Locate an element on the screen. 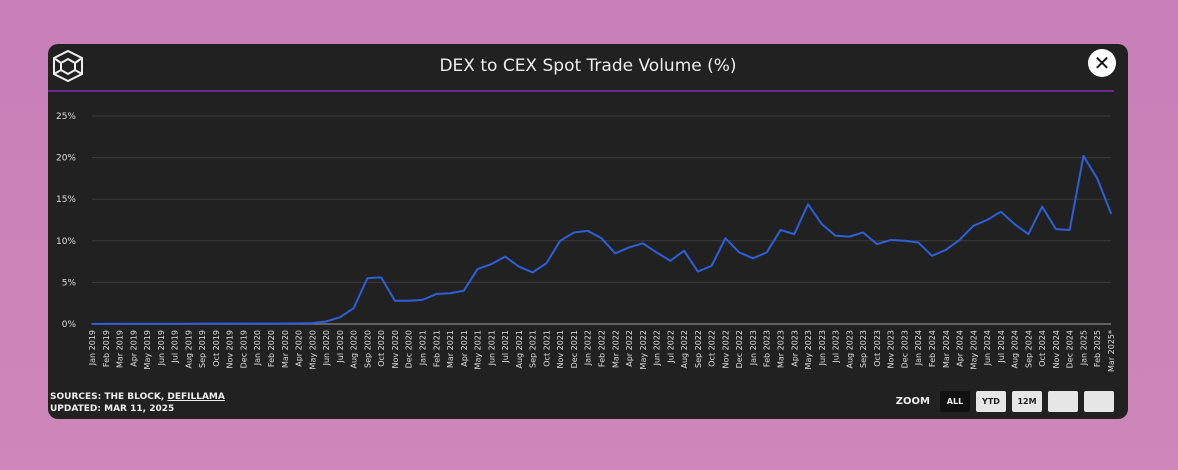  y-tick-label: 10% is located at coordinates (66, 242).